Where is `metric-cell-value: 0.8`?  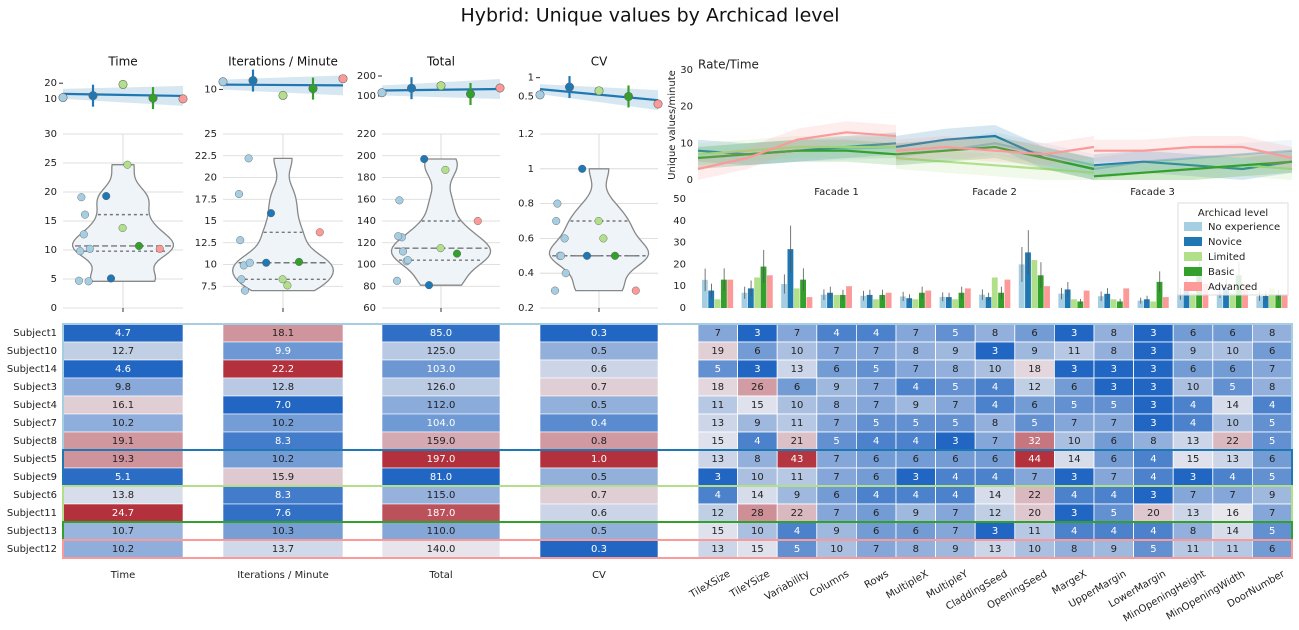
metric-cell-value: 0.8 is located at coordinates (599, 441).